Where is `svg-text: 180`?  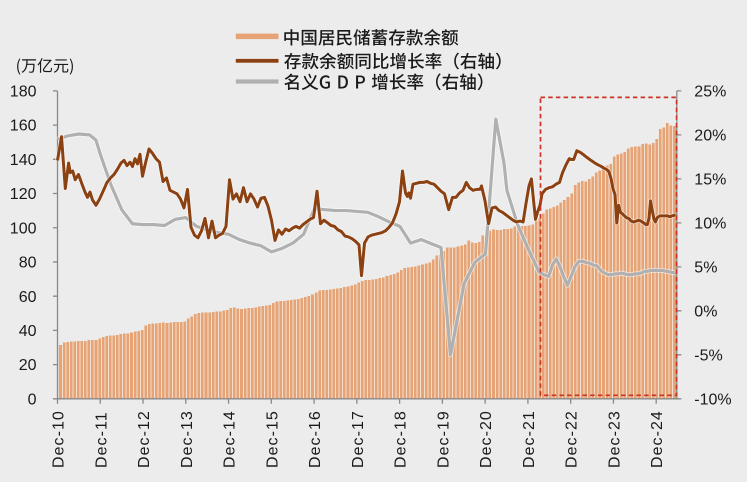
svg-text: 180 is located at coordinates (23, 92).